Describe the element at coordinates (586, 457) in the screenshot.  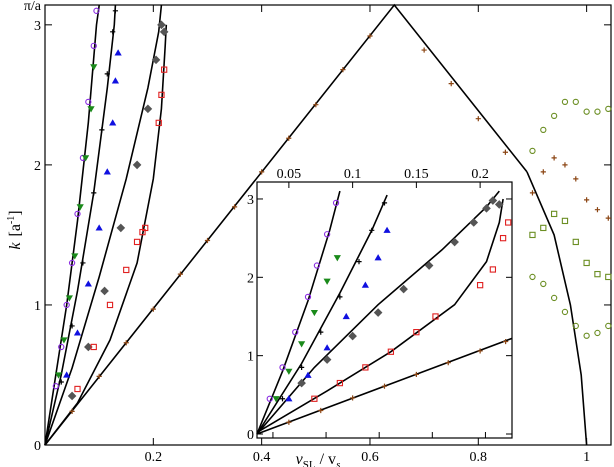
I see `x-tick-label: 1` at that location.